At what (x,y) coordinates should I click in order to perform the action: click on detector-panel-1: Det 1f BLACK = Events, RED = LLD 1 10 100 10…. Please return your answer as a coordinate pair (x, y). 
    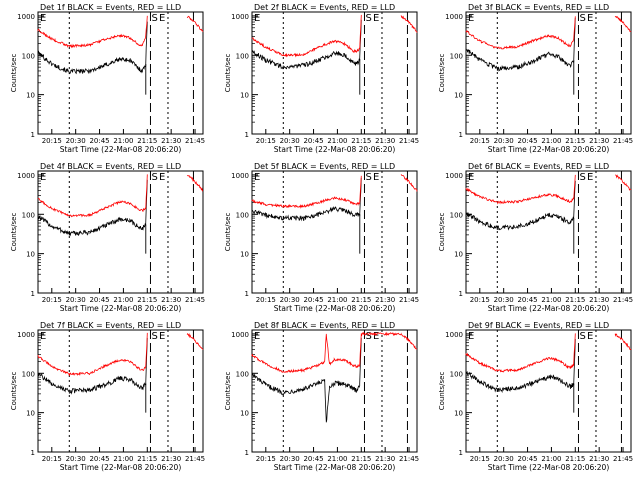
    Looking at the image, I should click on (107, 78).